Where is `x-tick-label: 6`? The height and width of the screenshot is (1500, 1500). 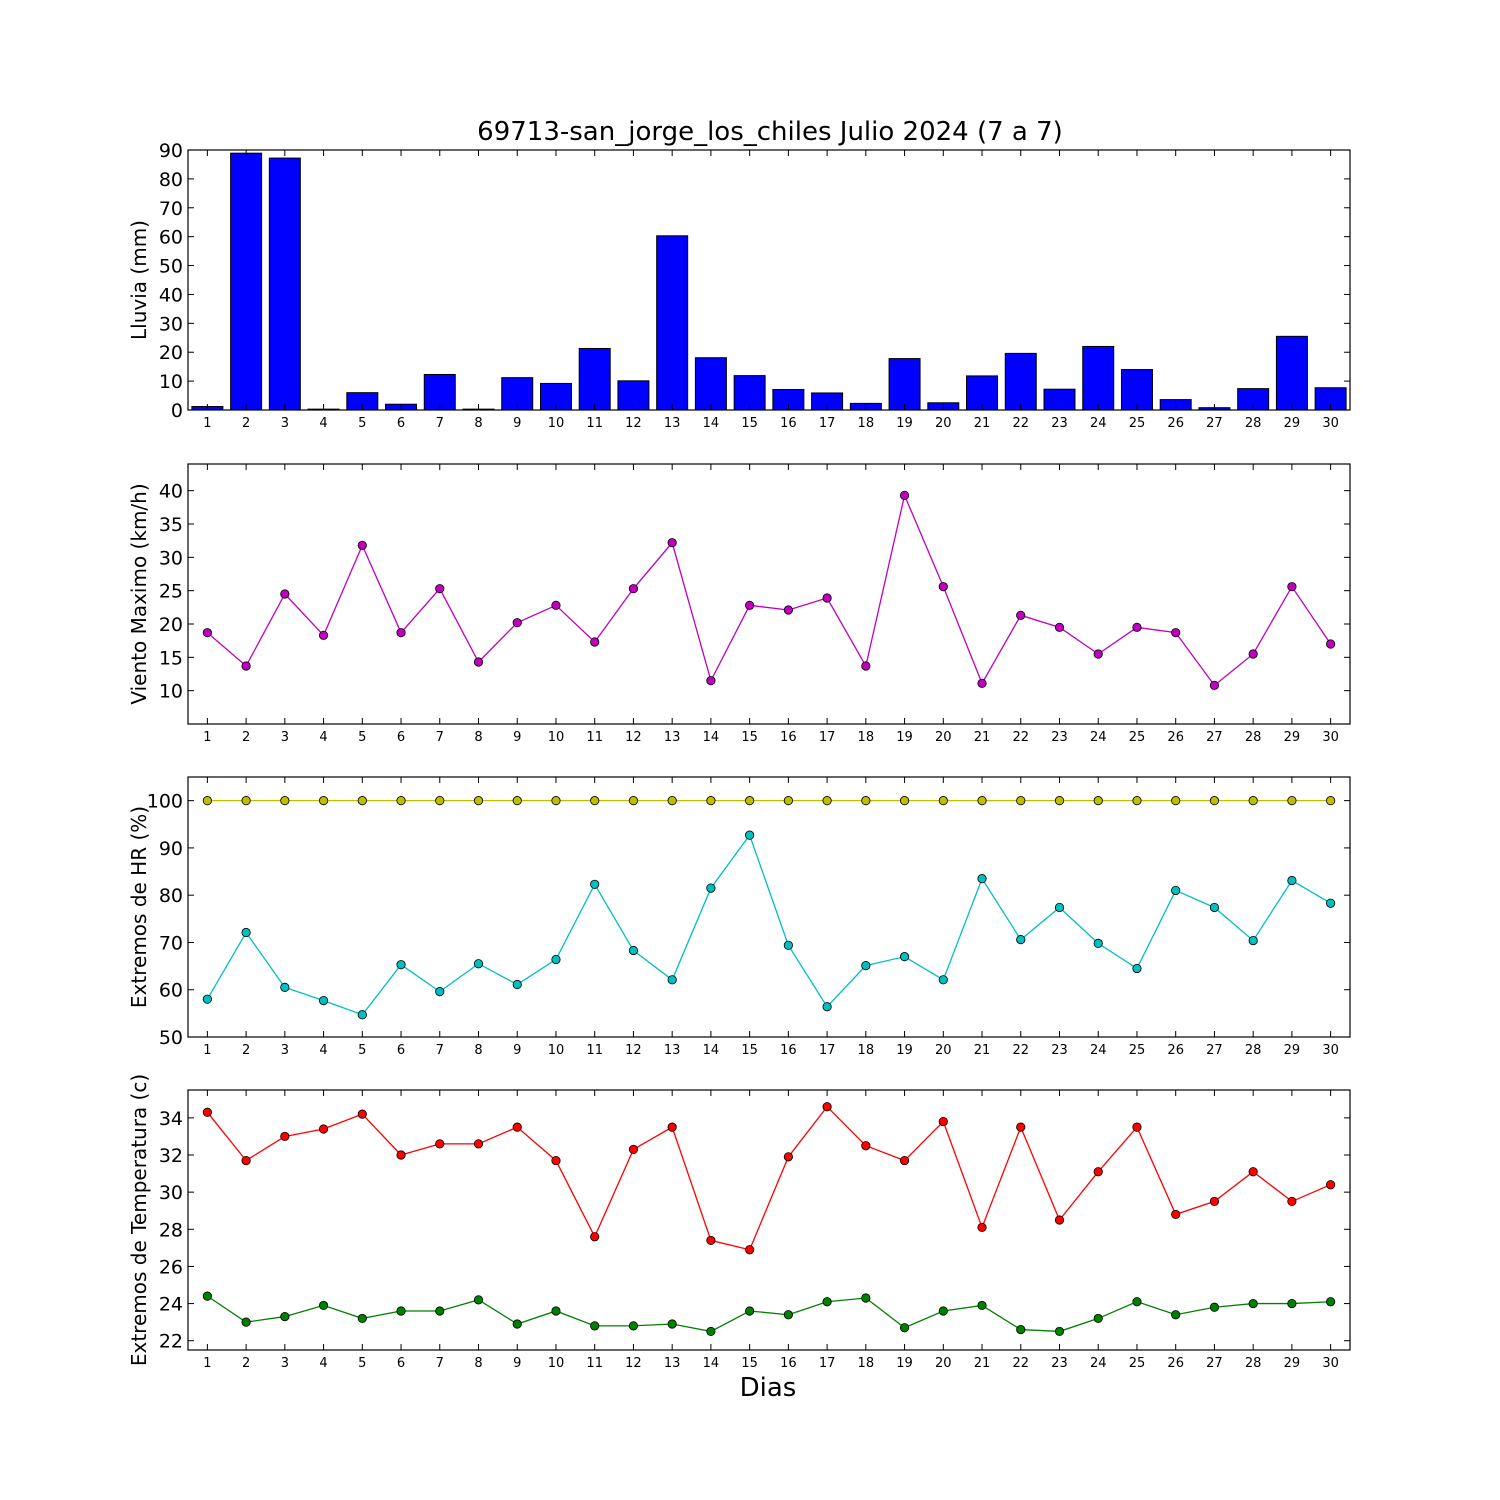 x-tick-label: 6 is located at coordinates (401, 1363).